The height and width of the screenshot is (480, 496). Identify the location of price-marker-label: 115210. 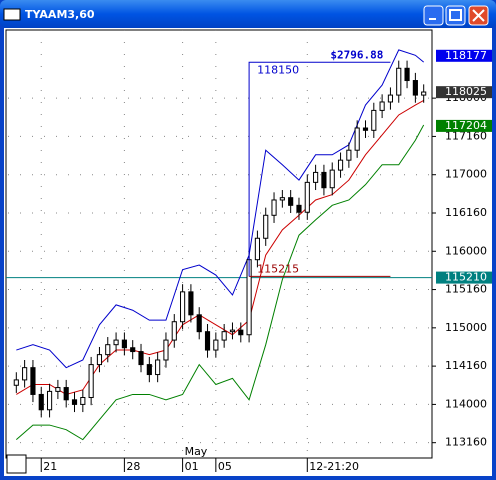
(466, 277).